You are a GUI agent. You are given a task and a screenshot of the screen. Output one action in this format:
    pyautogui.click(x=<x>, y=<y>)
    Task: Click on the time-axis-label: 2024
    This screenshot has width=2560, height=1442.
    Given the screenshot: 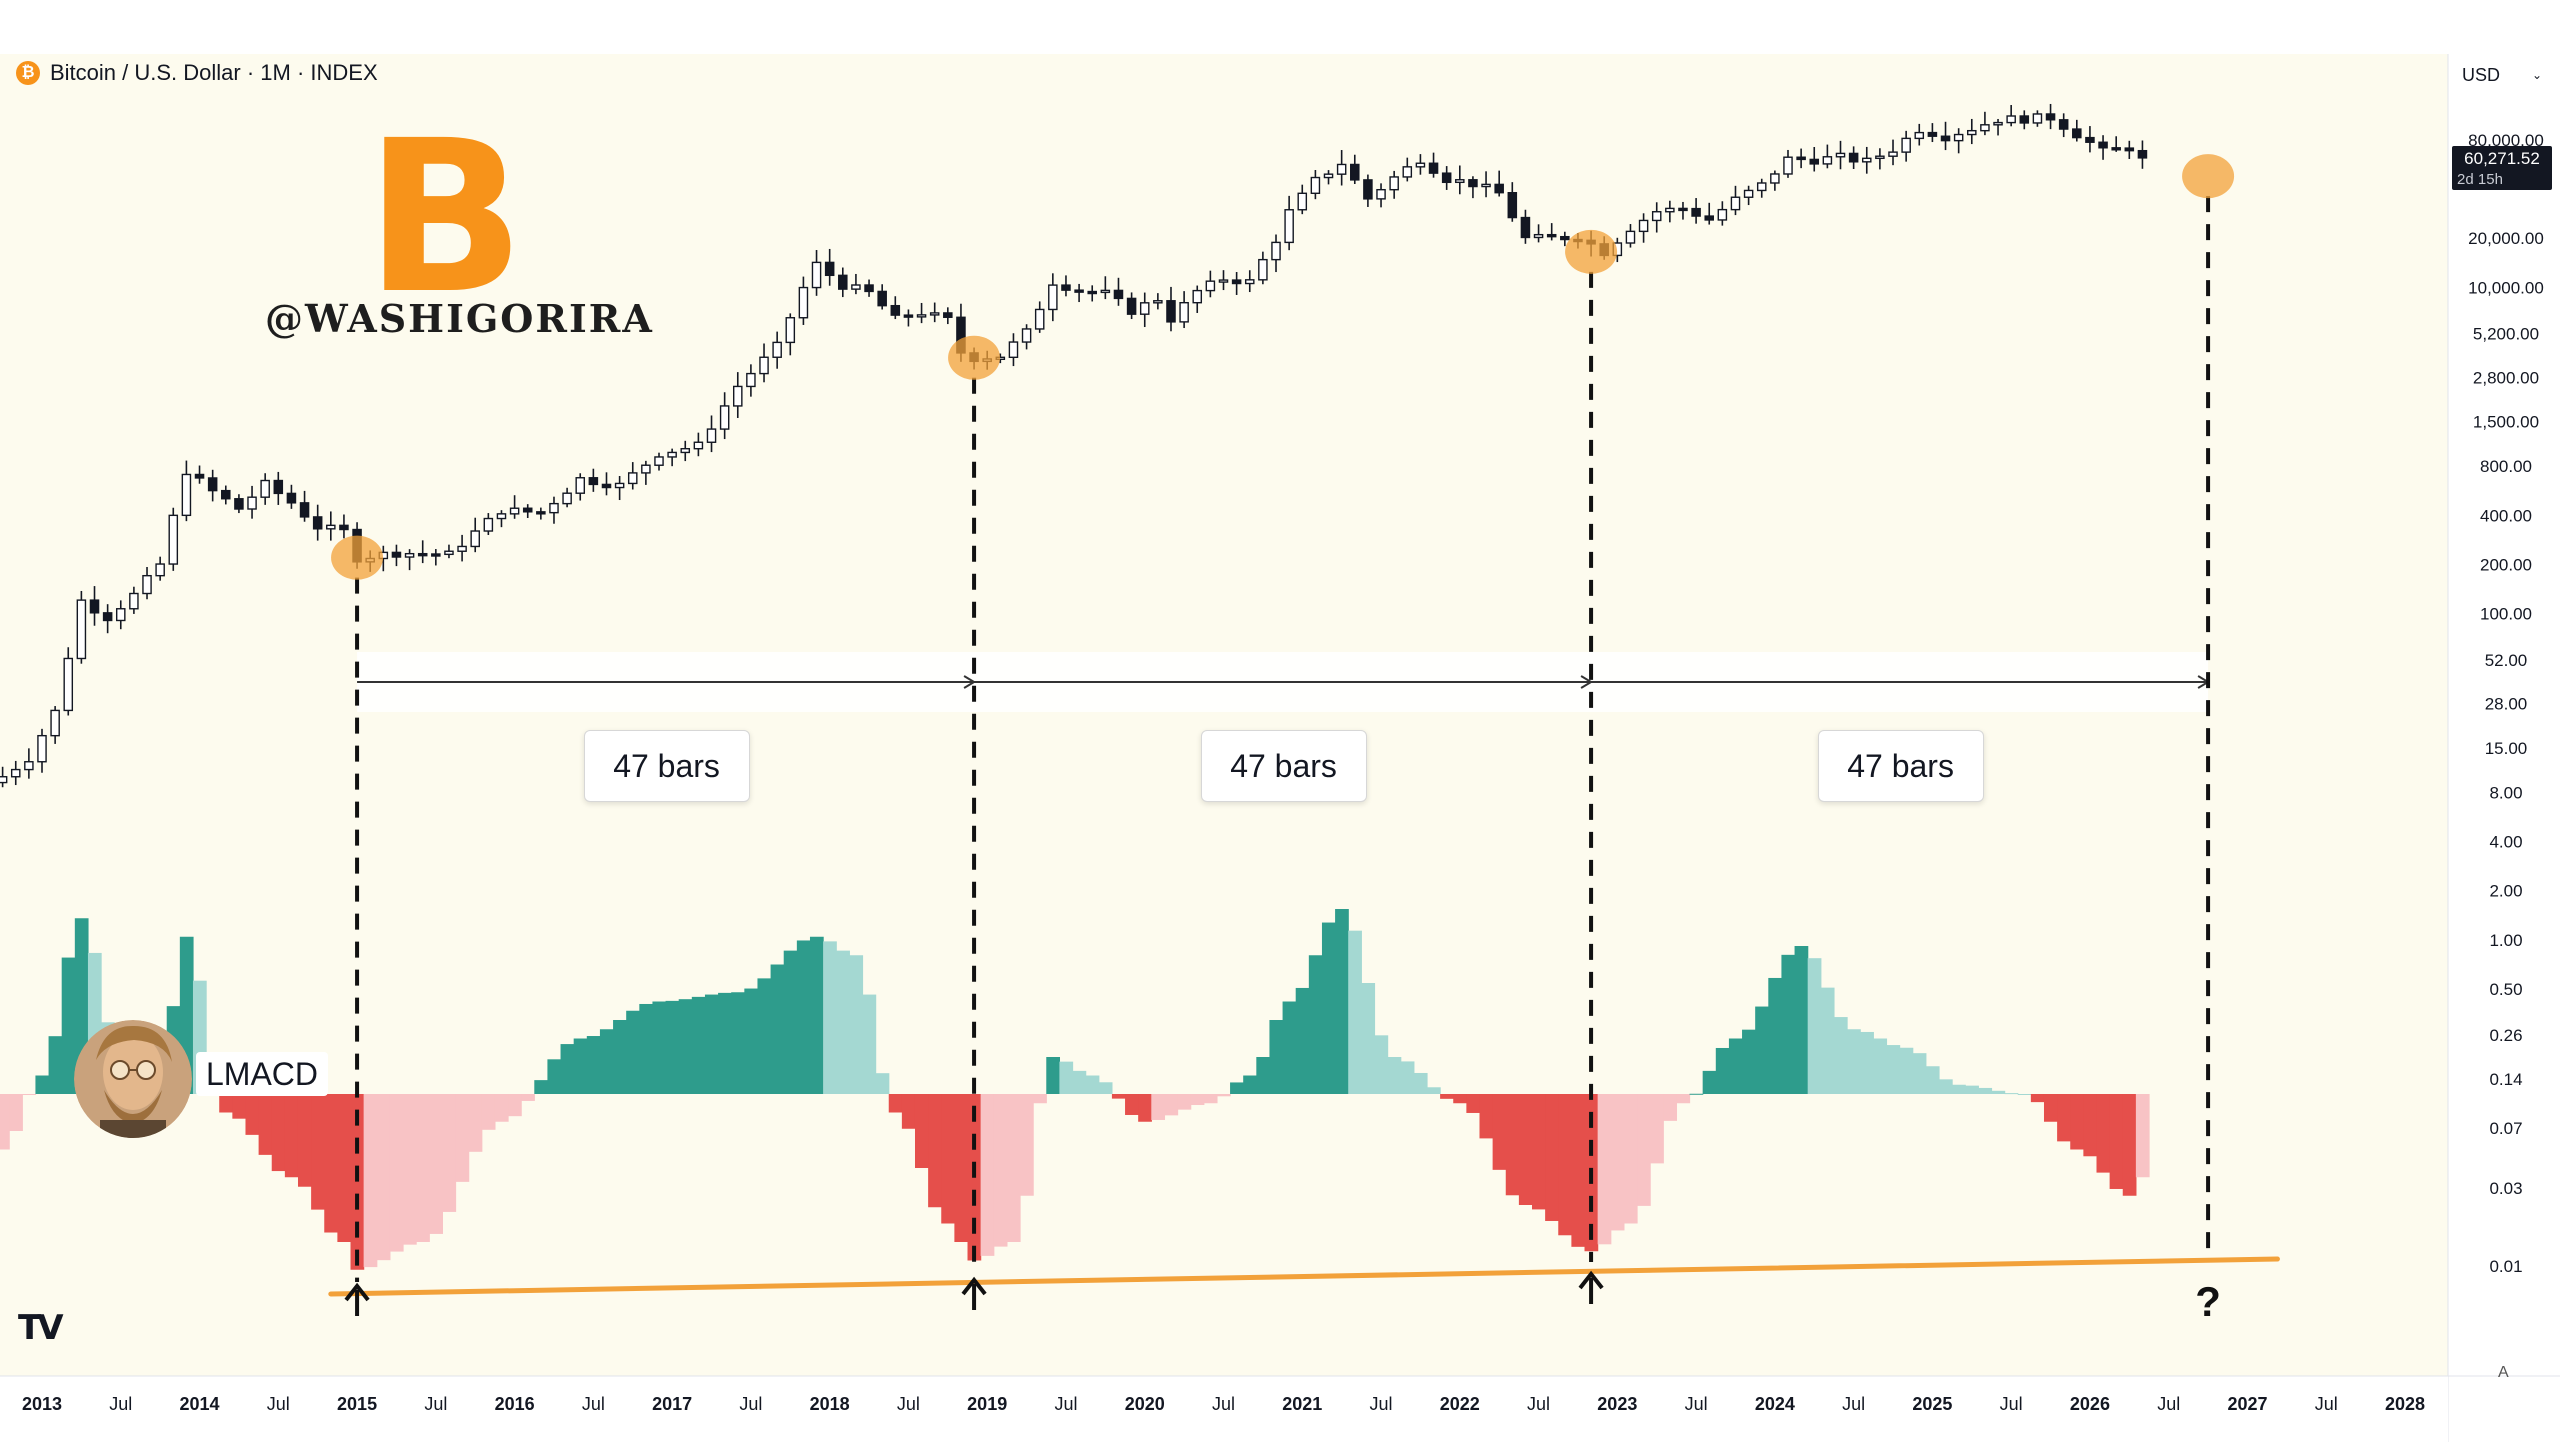 What is the action you would take?
    pyautogui.click(x=1775, y=1404)
    